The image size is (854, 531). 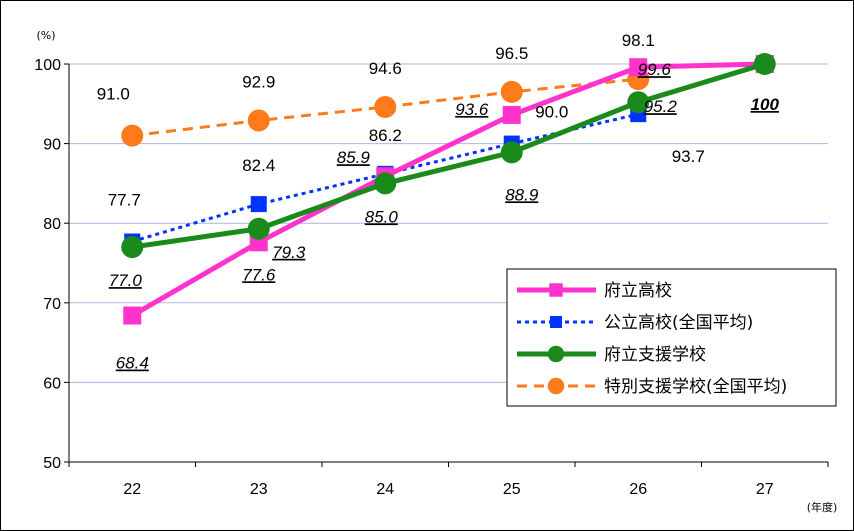 I want to click on x-tick-label: 26, so click(x=638, y=489).